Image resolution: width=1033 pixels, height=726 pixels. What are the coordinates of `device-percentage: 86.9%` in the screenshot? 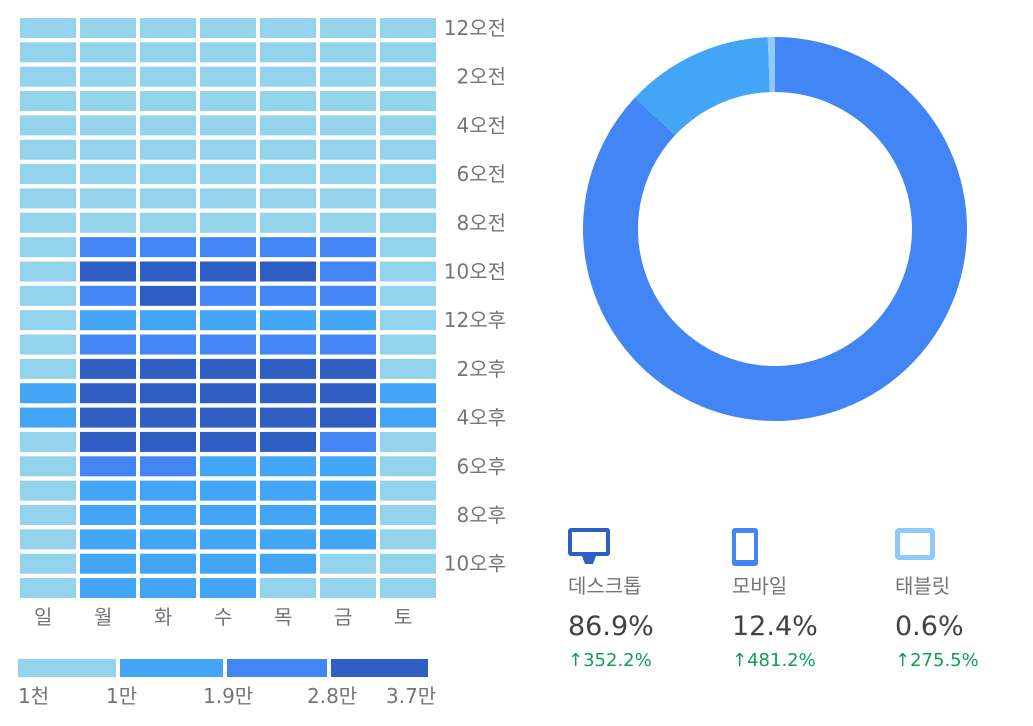 It's located at (611, 626).